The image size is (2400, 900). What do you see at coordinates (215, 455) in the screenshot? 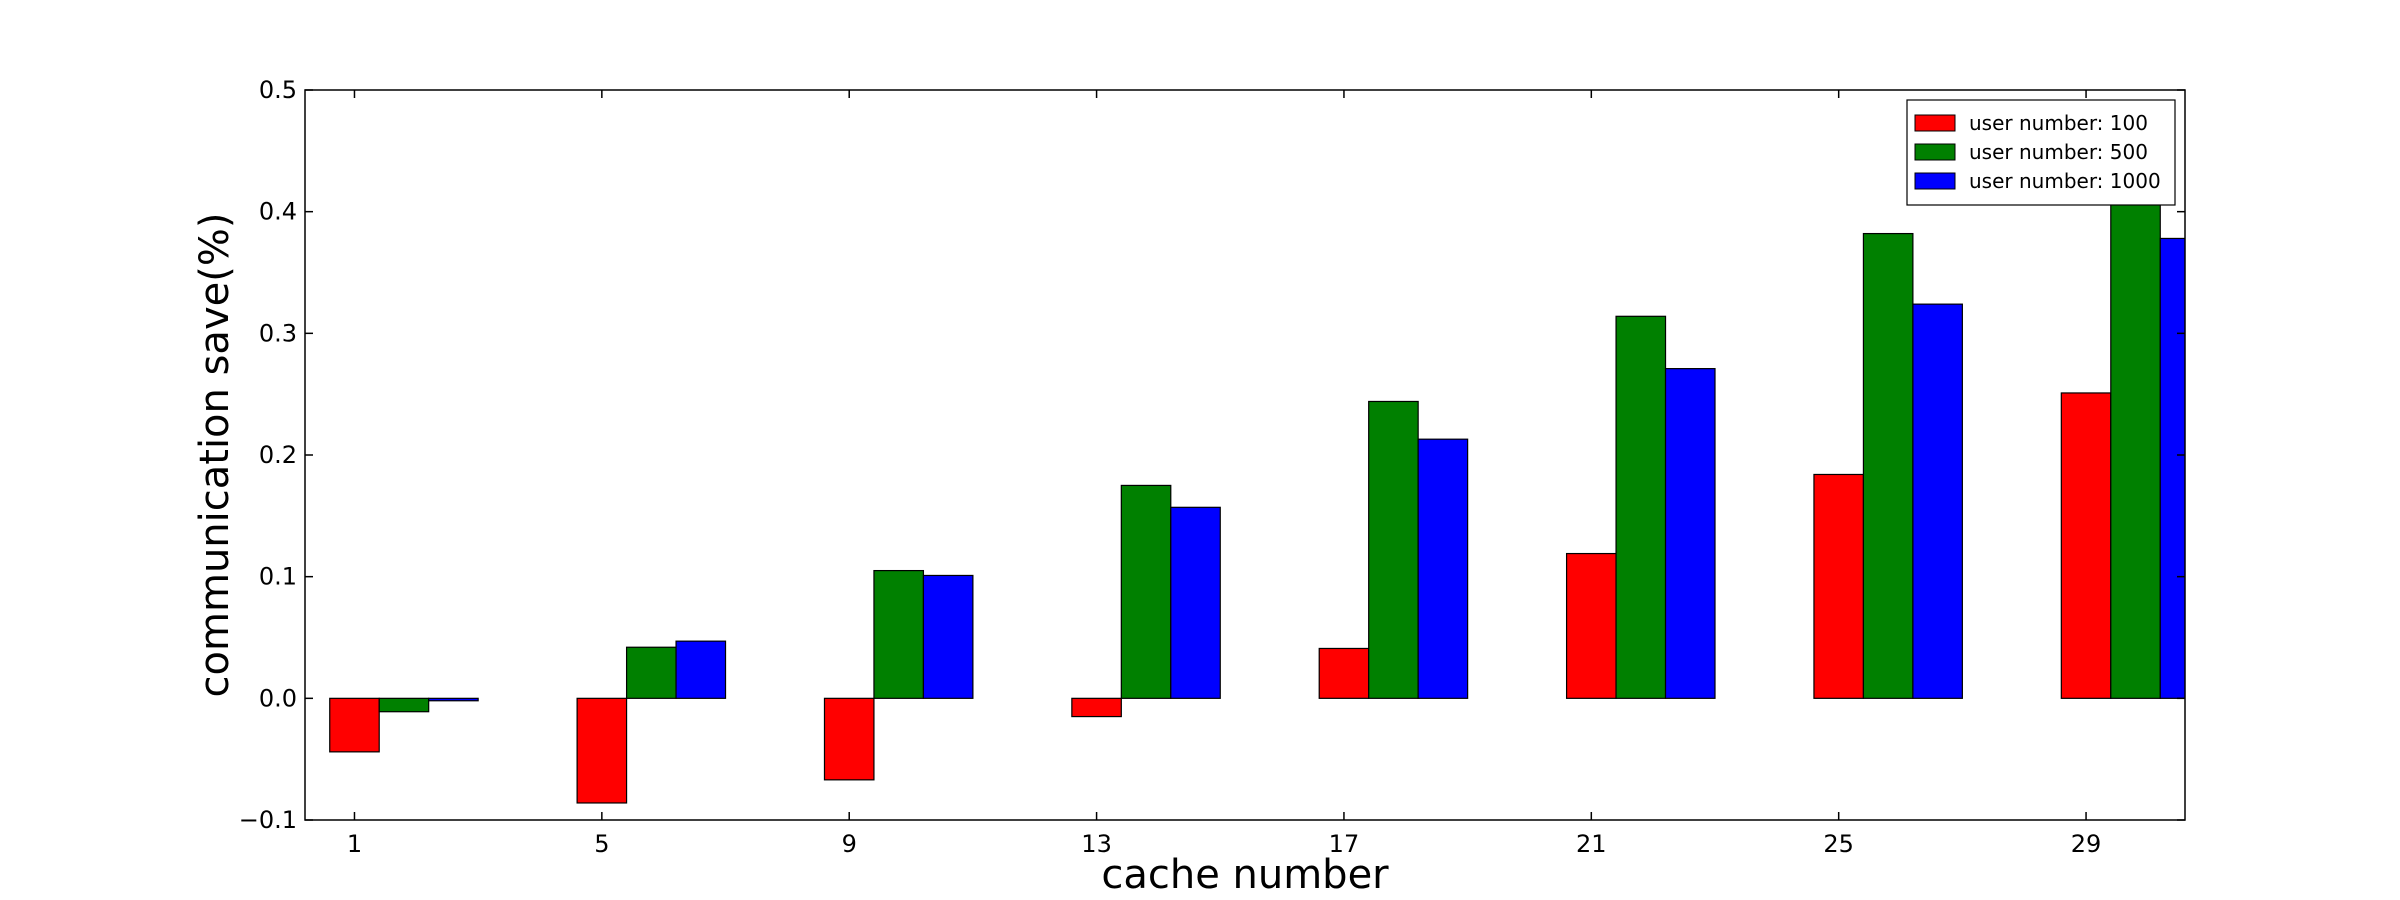
I see `y-axis-label: communication save(%)` at bounding box center [215, 455].